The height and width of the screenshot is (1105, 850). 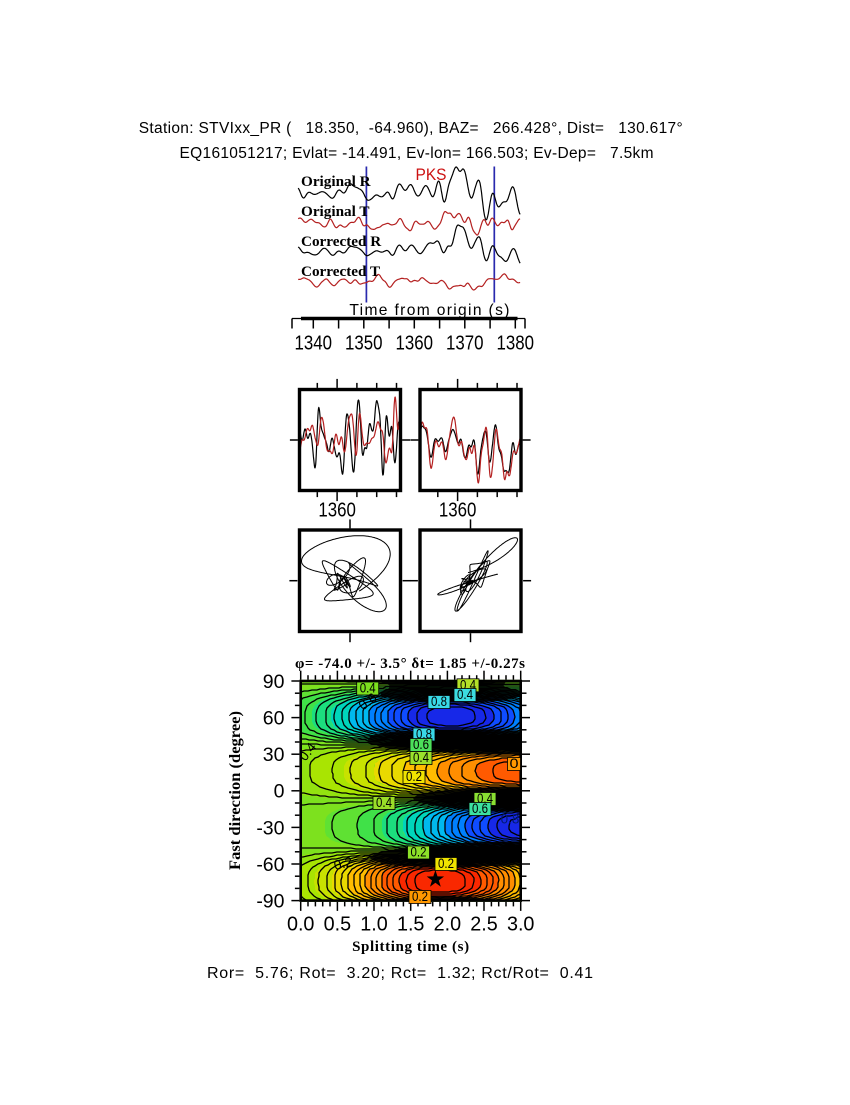 I want to click on svg-text: Corrected R, so click(x=341, y=241).